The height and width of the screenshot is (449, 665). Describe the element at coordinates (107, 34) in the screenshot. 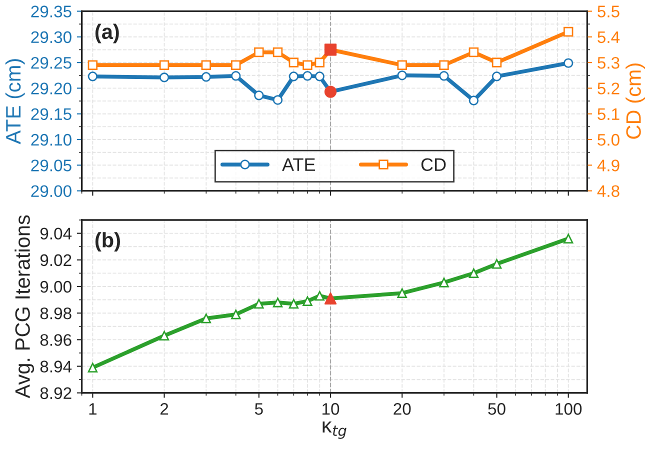

I see `annotation: (a)` at that location.